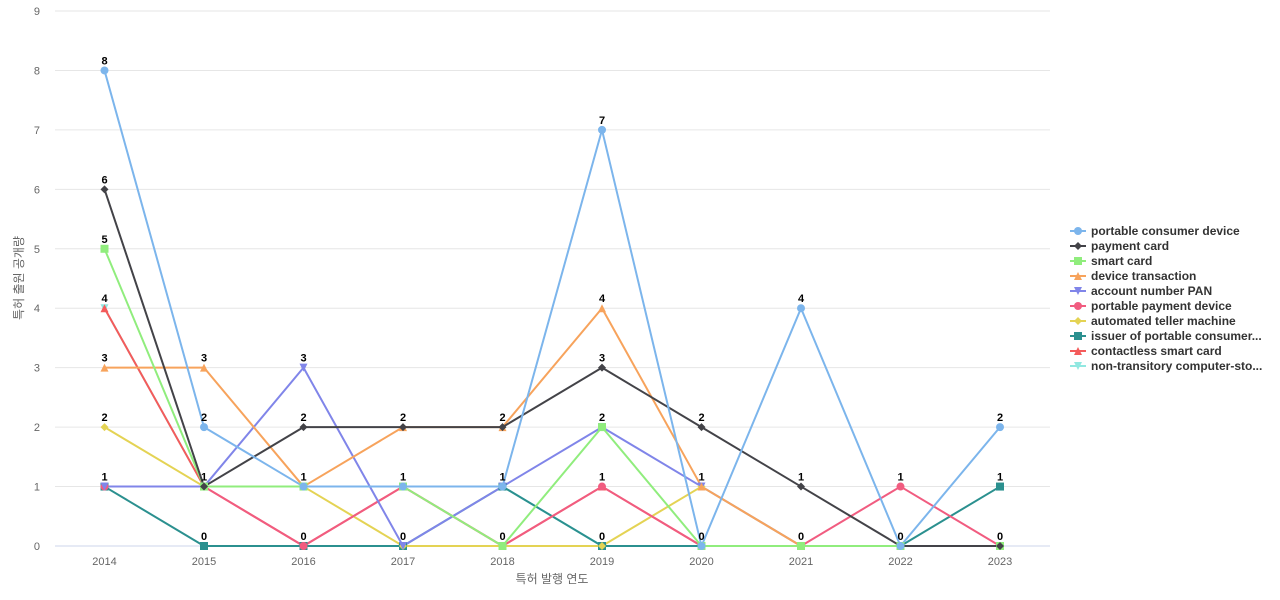  Describe the element at coordinates (37, 190) in the screenshot. I see `y-tick-label: 6` at that location.